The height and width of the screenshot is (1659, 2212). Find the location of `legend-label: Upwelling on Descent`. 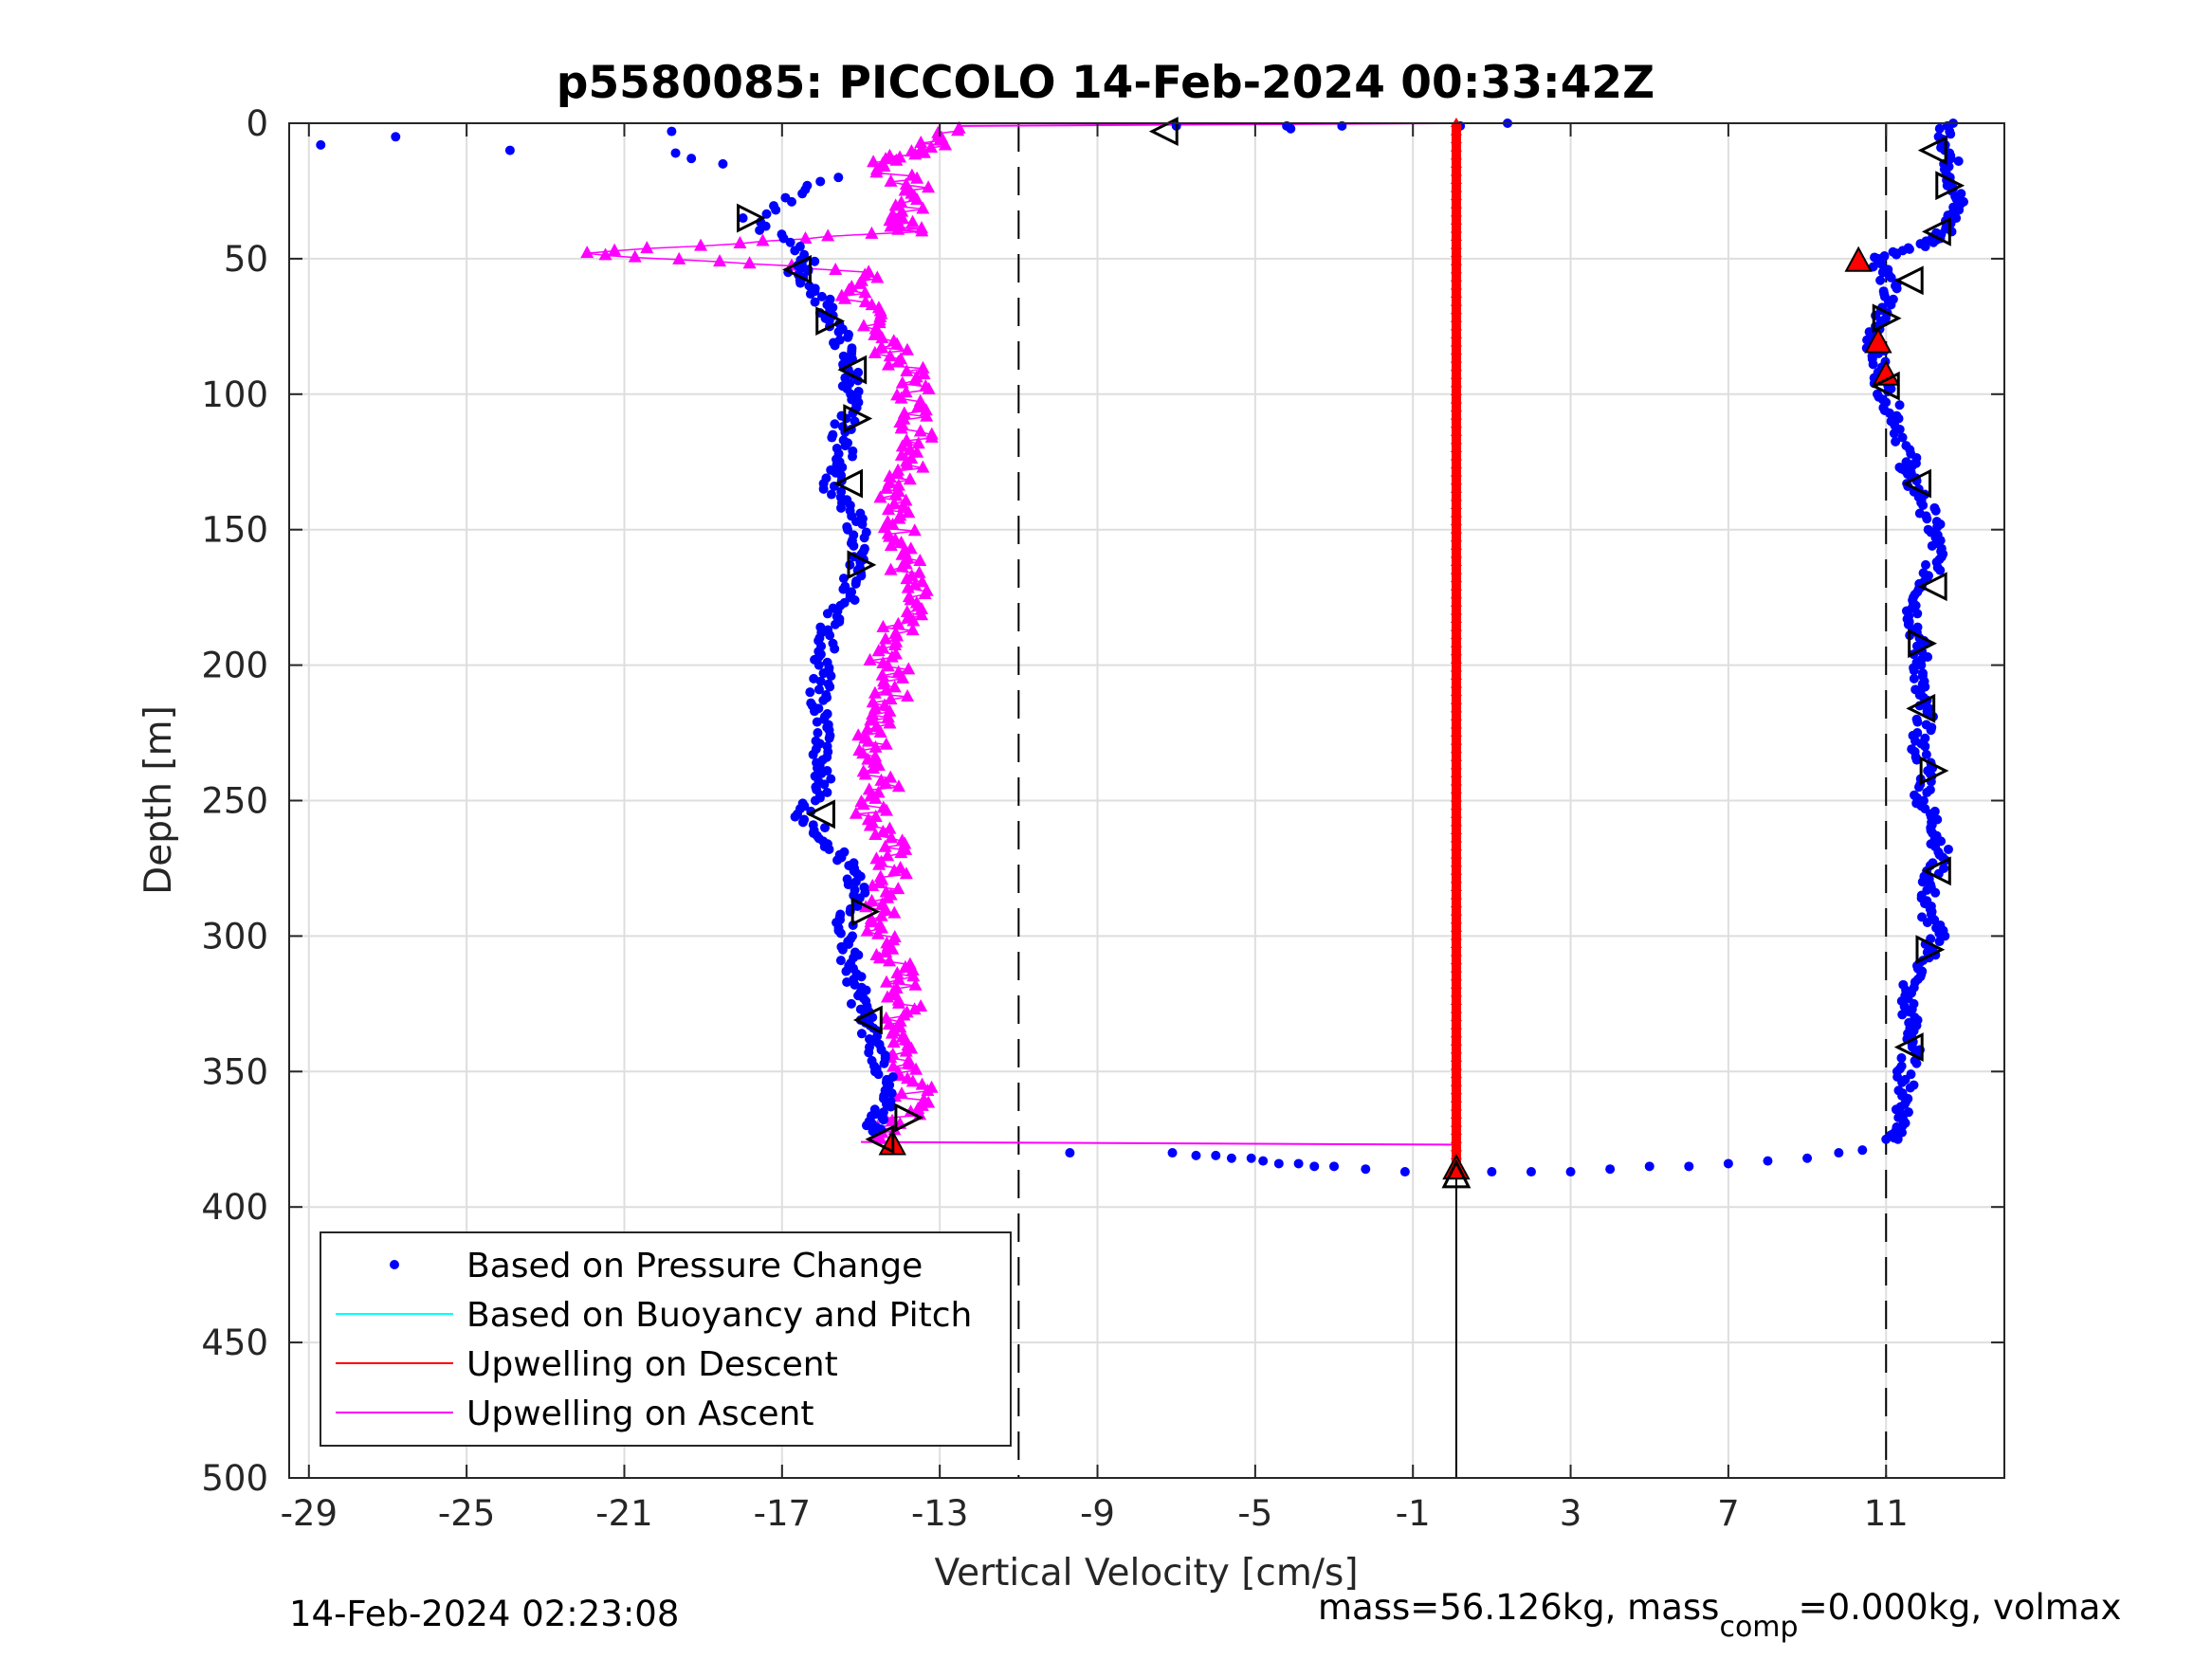

legend-label: Upwelling on Descent is located at coordinates (652, 1364).